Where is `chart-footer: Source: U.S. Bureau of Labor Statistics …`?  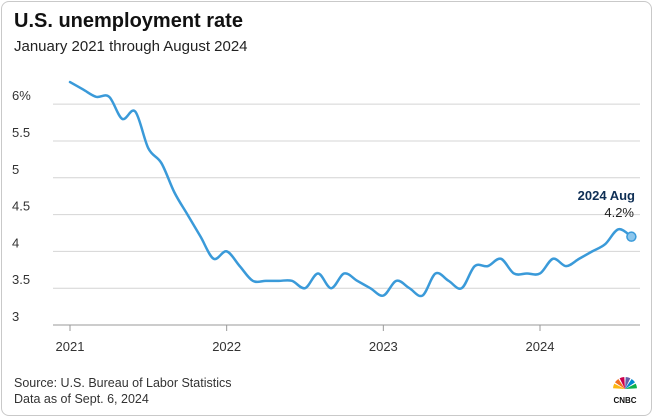 chart-footer: Source: U.S. Bureau of Labor Statistics … is located at coordinates (122, 391).